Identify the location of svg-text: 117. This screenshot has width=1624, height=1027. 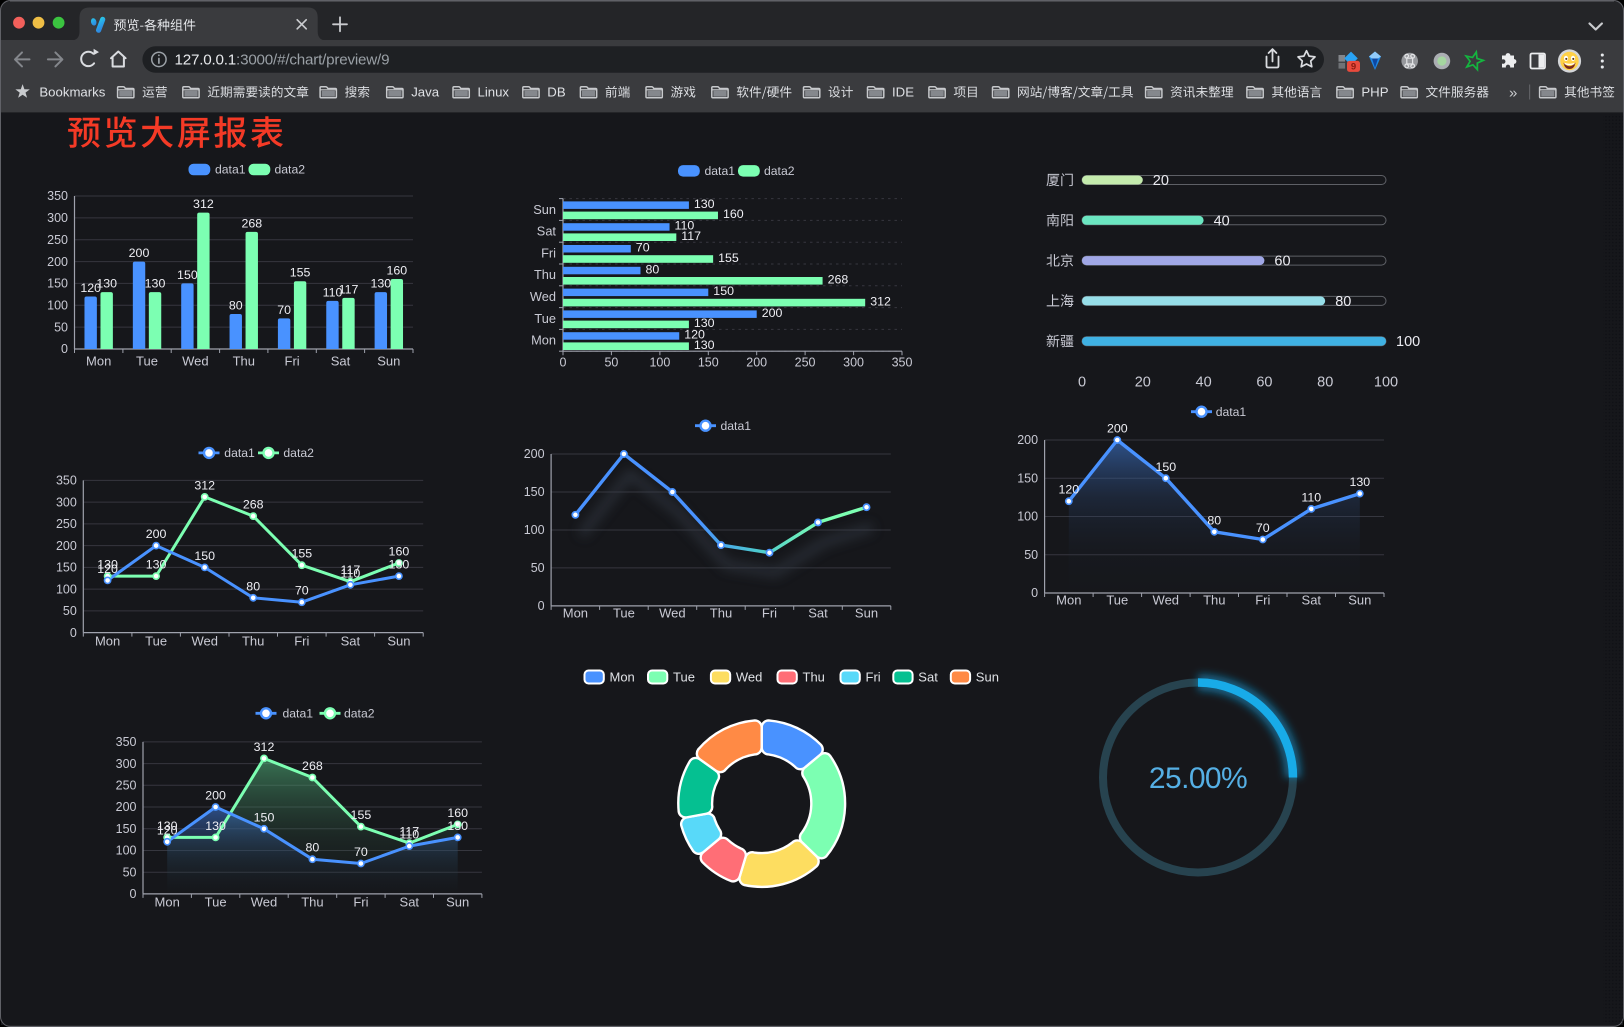
(349, 289).